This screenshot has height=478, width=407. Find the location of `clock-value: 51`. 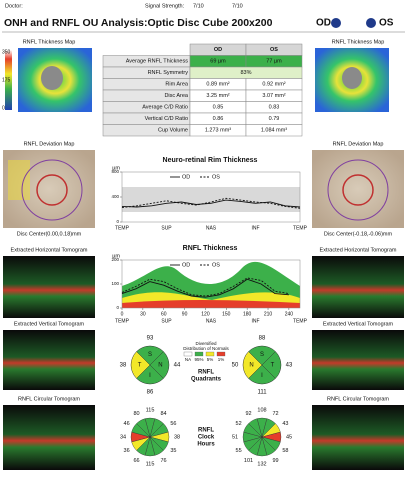

clock-value: 51 is located at coordinates (235, 437).